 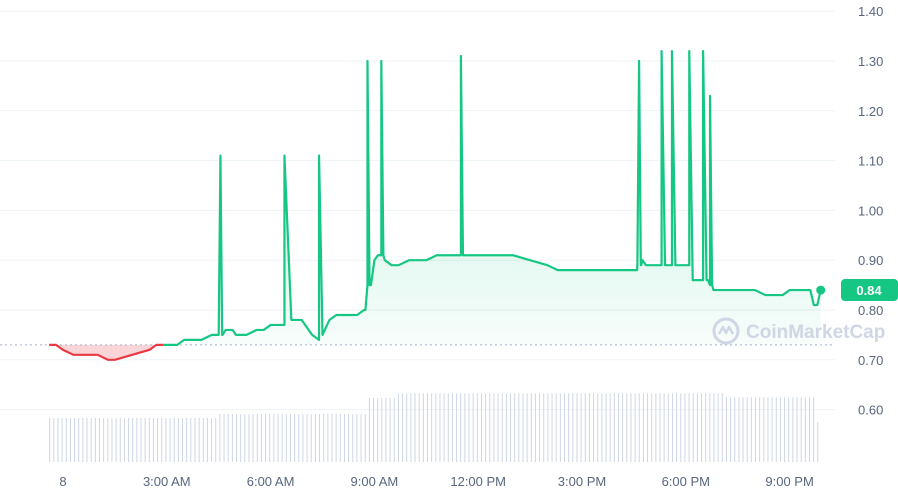 What do you see at coordinates (870, 111) in the screenshot?
I see `y-tick-label: 1.20` at bounding box center [870, 111].